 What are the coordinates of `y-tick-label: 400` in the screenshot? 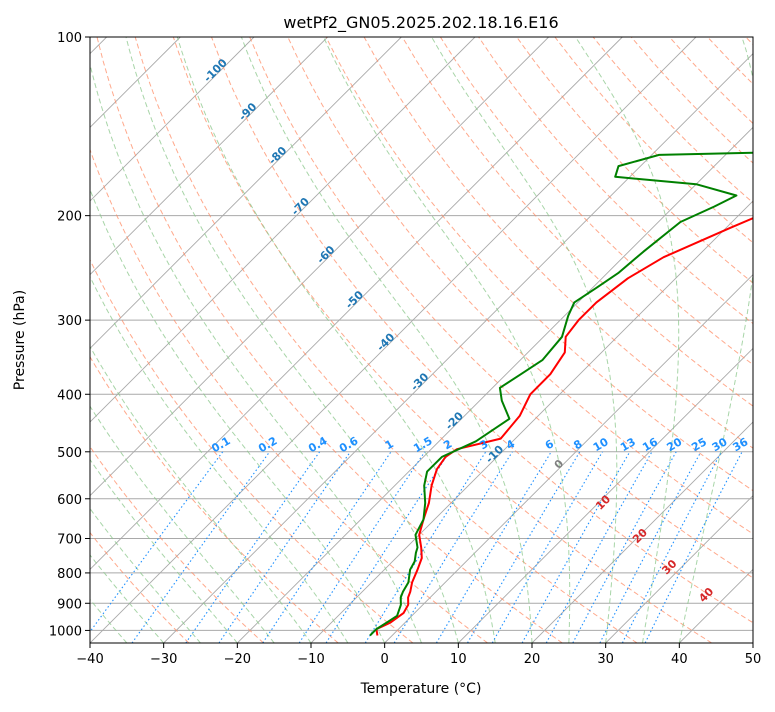 It's located at (69, 395).